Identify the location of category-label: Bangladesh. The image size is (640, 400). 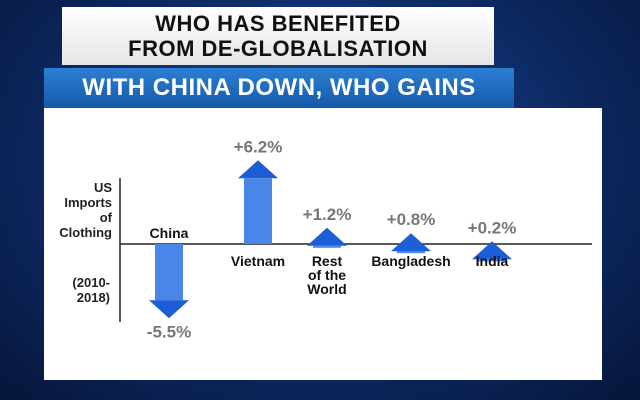
(410, 261).